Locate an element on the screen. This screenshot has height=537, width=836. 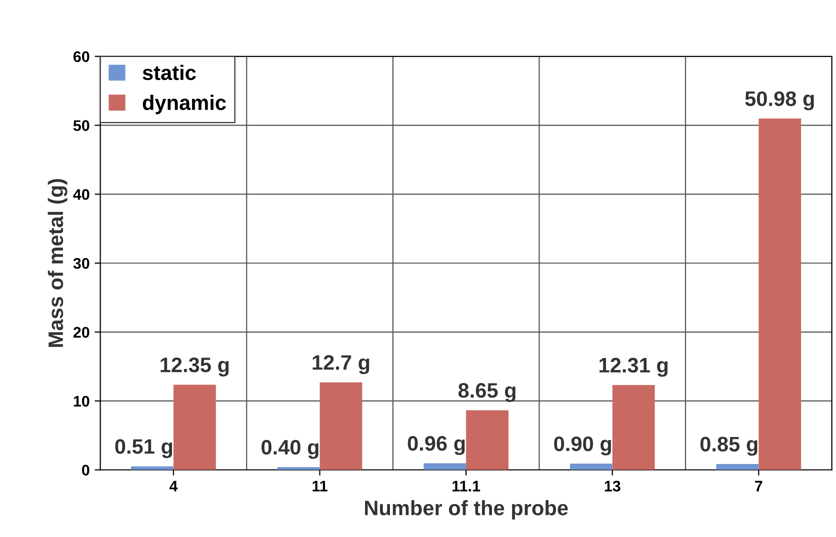
data-label: 12.35 g is located at coordinates (194, 367).